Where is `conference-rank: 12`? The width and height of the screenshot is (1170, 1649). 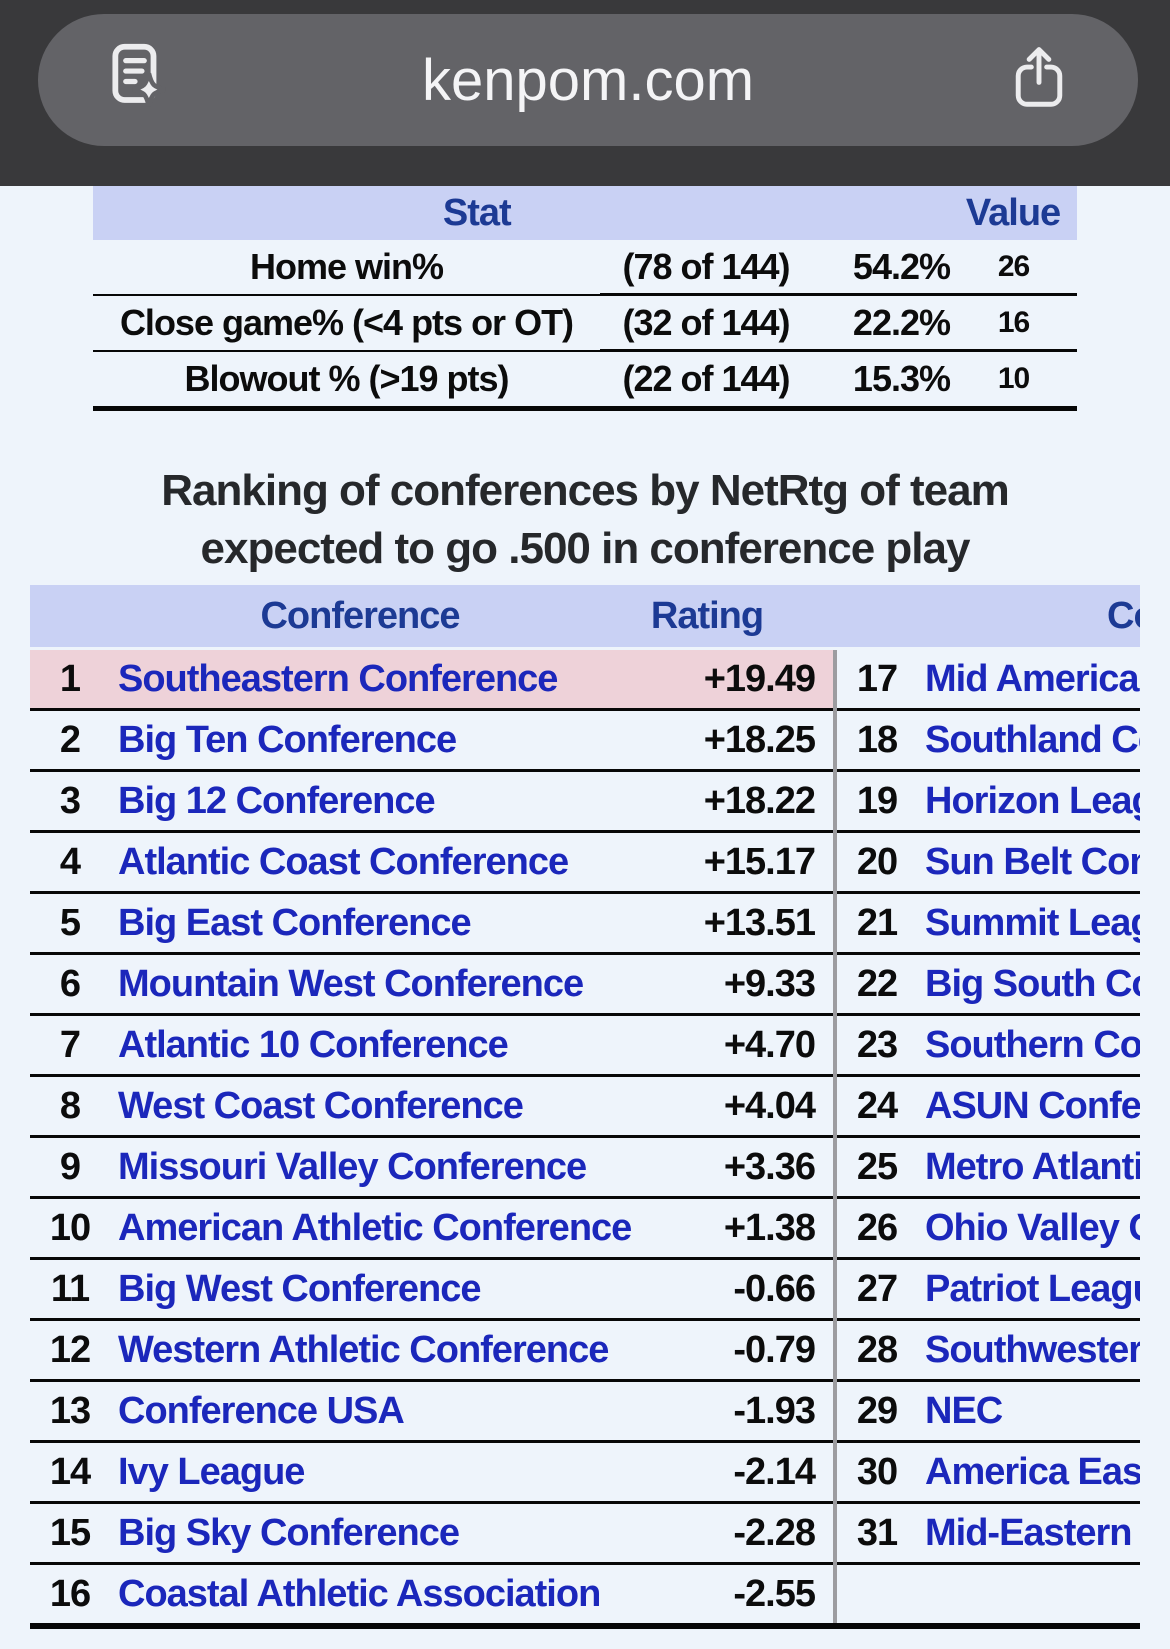
conference-rank: 12 is located at coordinates (70, 1349).